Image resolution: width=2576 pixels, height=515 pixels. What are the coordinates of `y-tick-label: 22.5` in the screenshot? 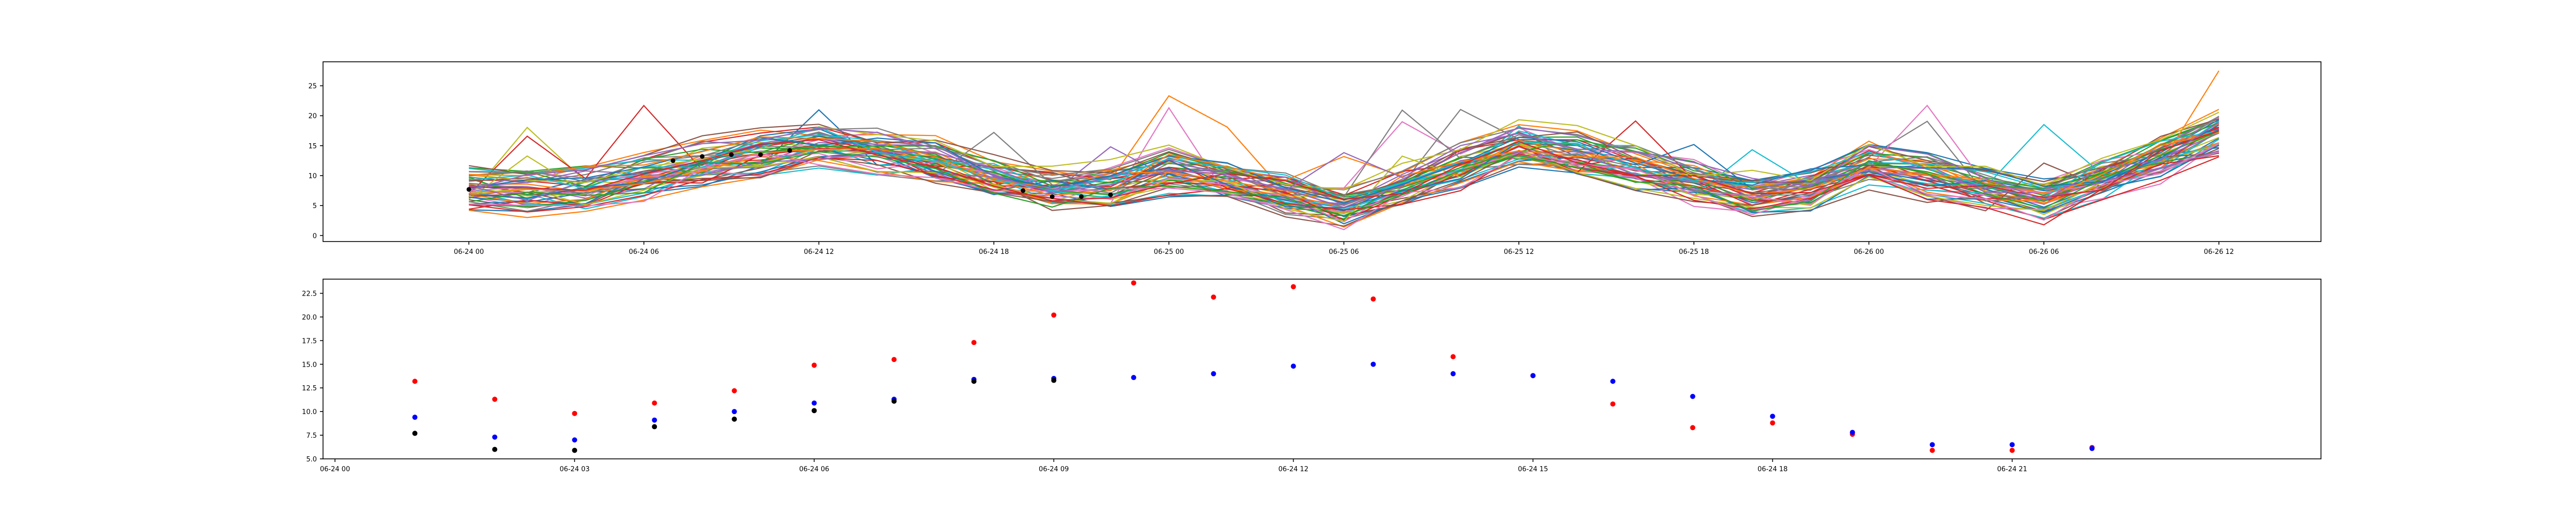 It's located at (309, 294).